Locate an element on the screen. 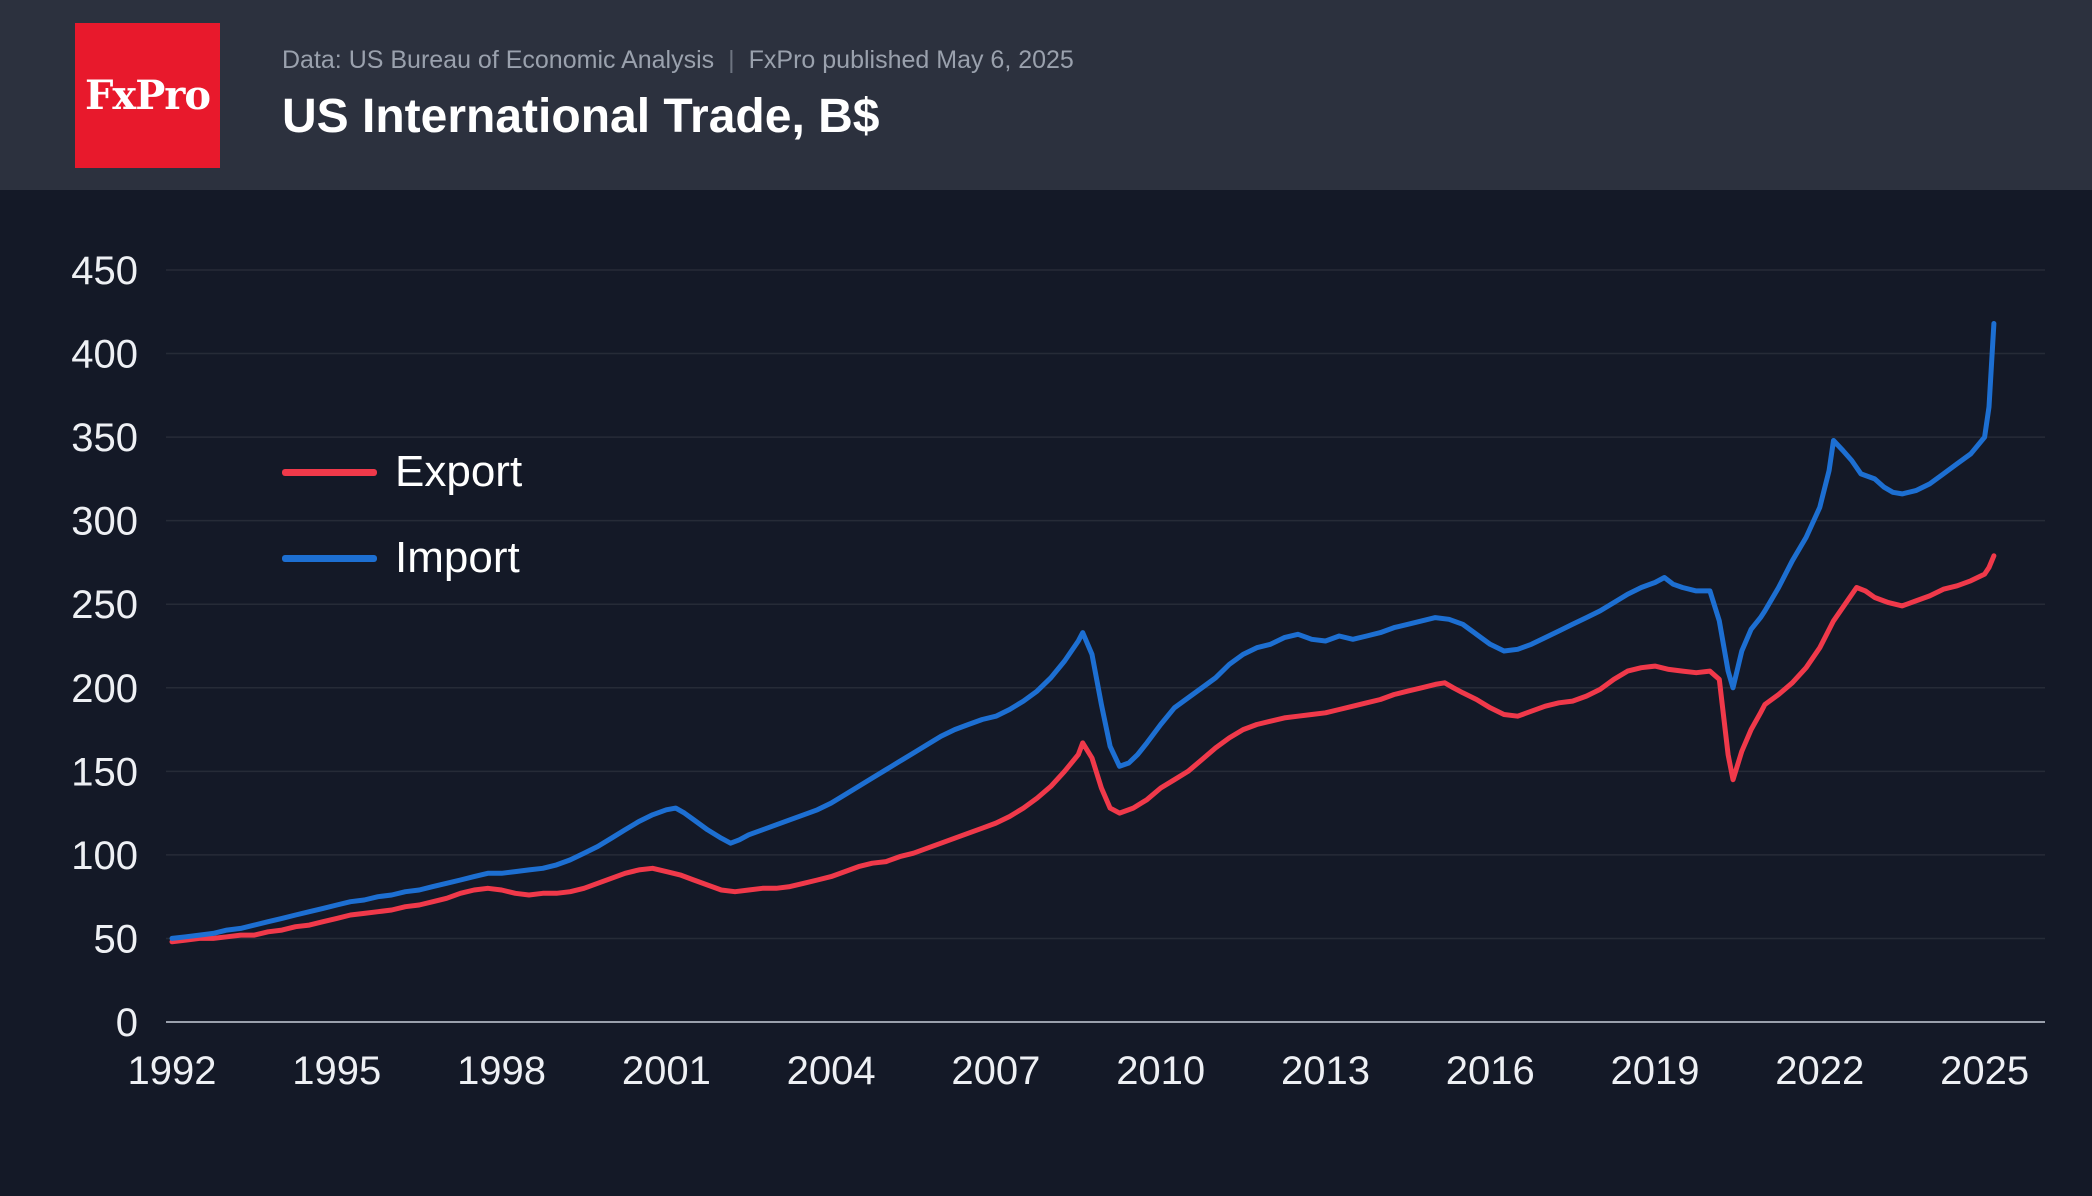 The image size is (2092, 1196). export-line-swatch is located at coordinates (329, 472).